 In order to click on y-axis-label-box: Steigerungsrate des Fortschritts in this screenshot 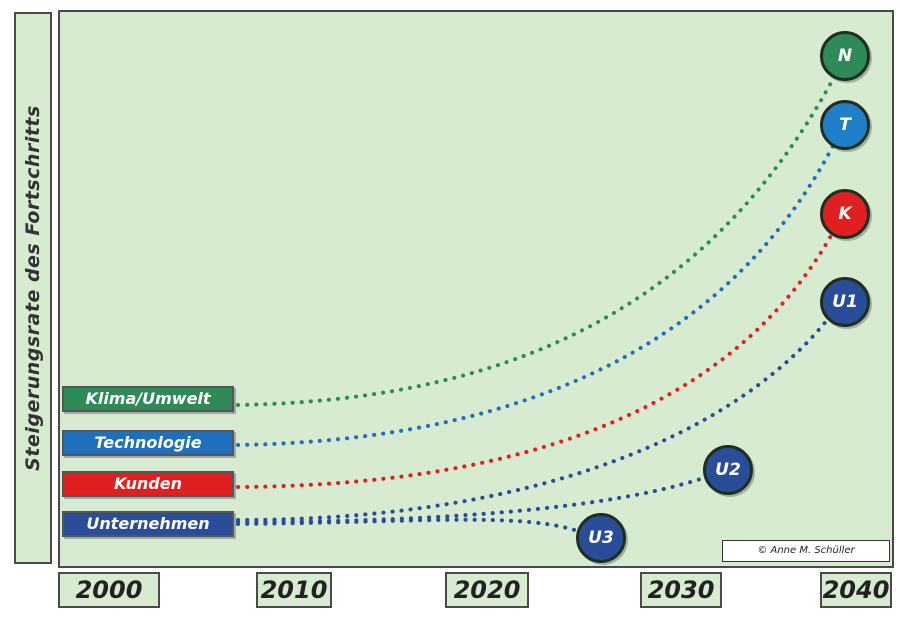, I will do `click(33, 288)`.